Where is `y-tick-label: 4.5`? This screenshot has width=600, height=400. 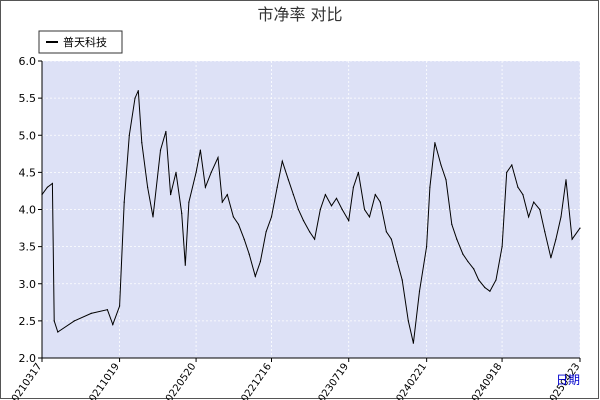 y-tick-label: 4.5 is located at coordinates (28, 172).